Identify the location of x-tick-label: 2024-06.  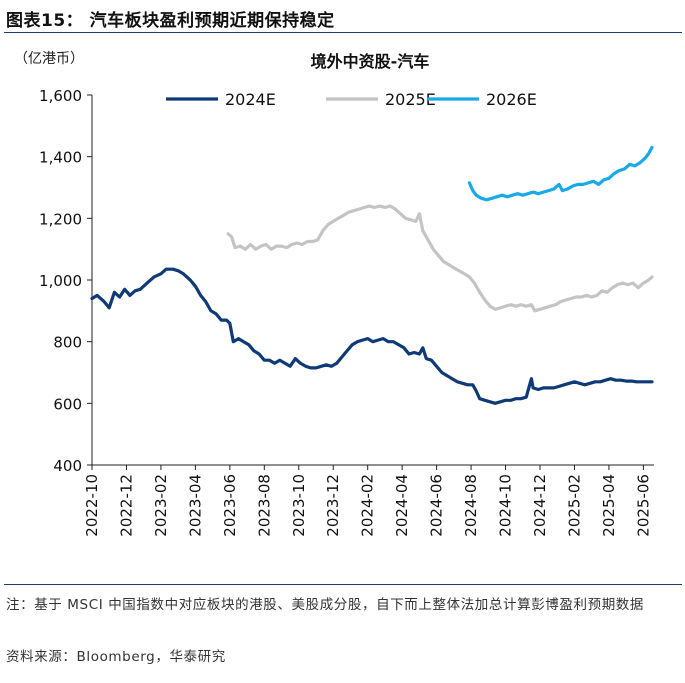
(437, 505).